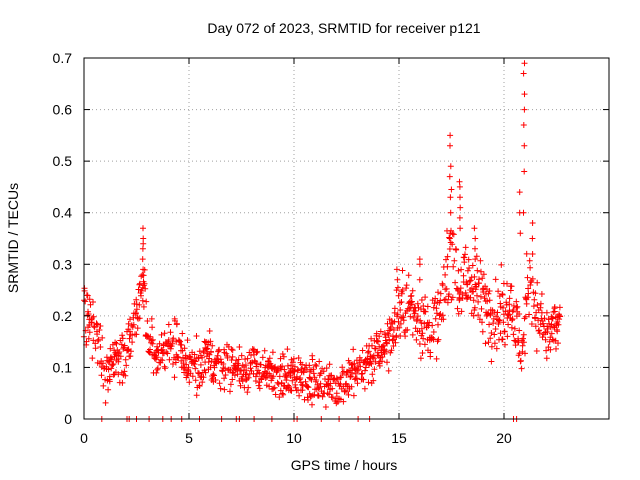  What do you see at coordinates (63, 367) in the screenshot?
I see `y-tick-label: 0.1` at bounding box center [63, 367].